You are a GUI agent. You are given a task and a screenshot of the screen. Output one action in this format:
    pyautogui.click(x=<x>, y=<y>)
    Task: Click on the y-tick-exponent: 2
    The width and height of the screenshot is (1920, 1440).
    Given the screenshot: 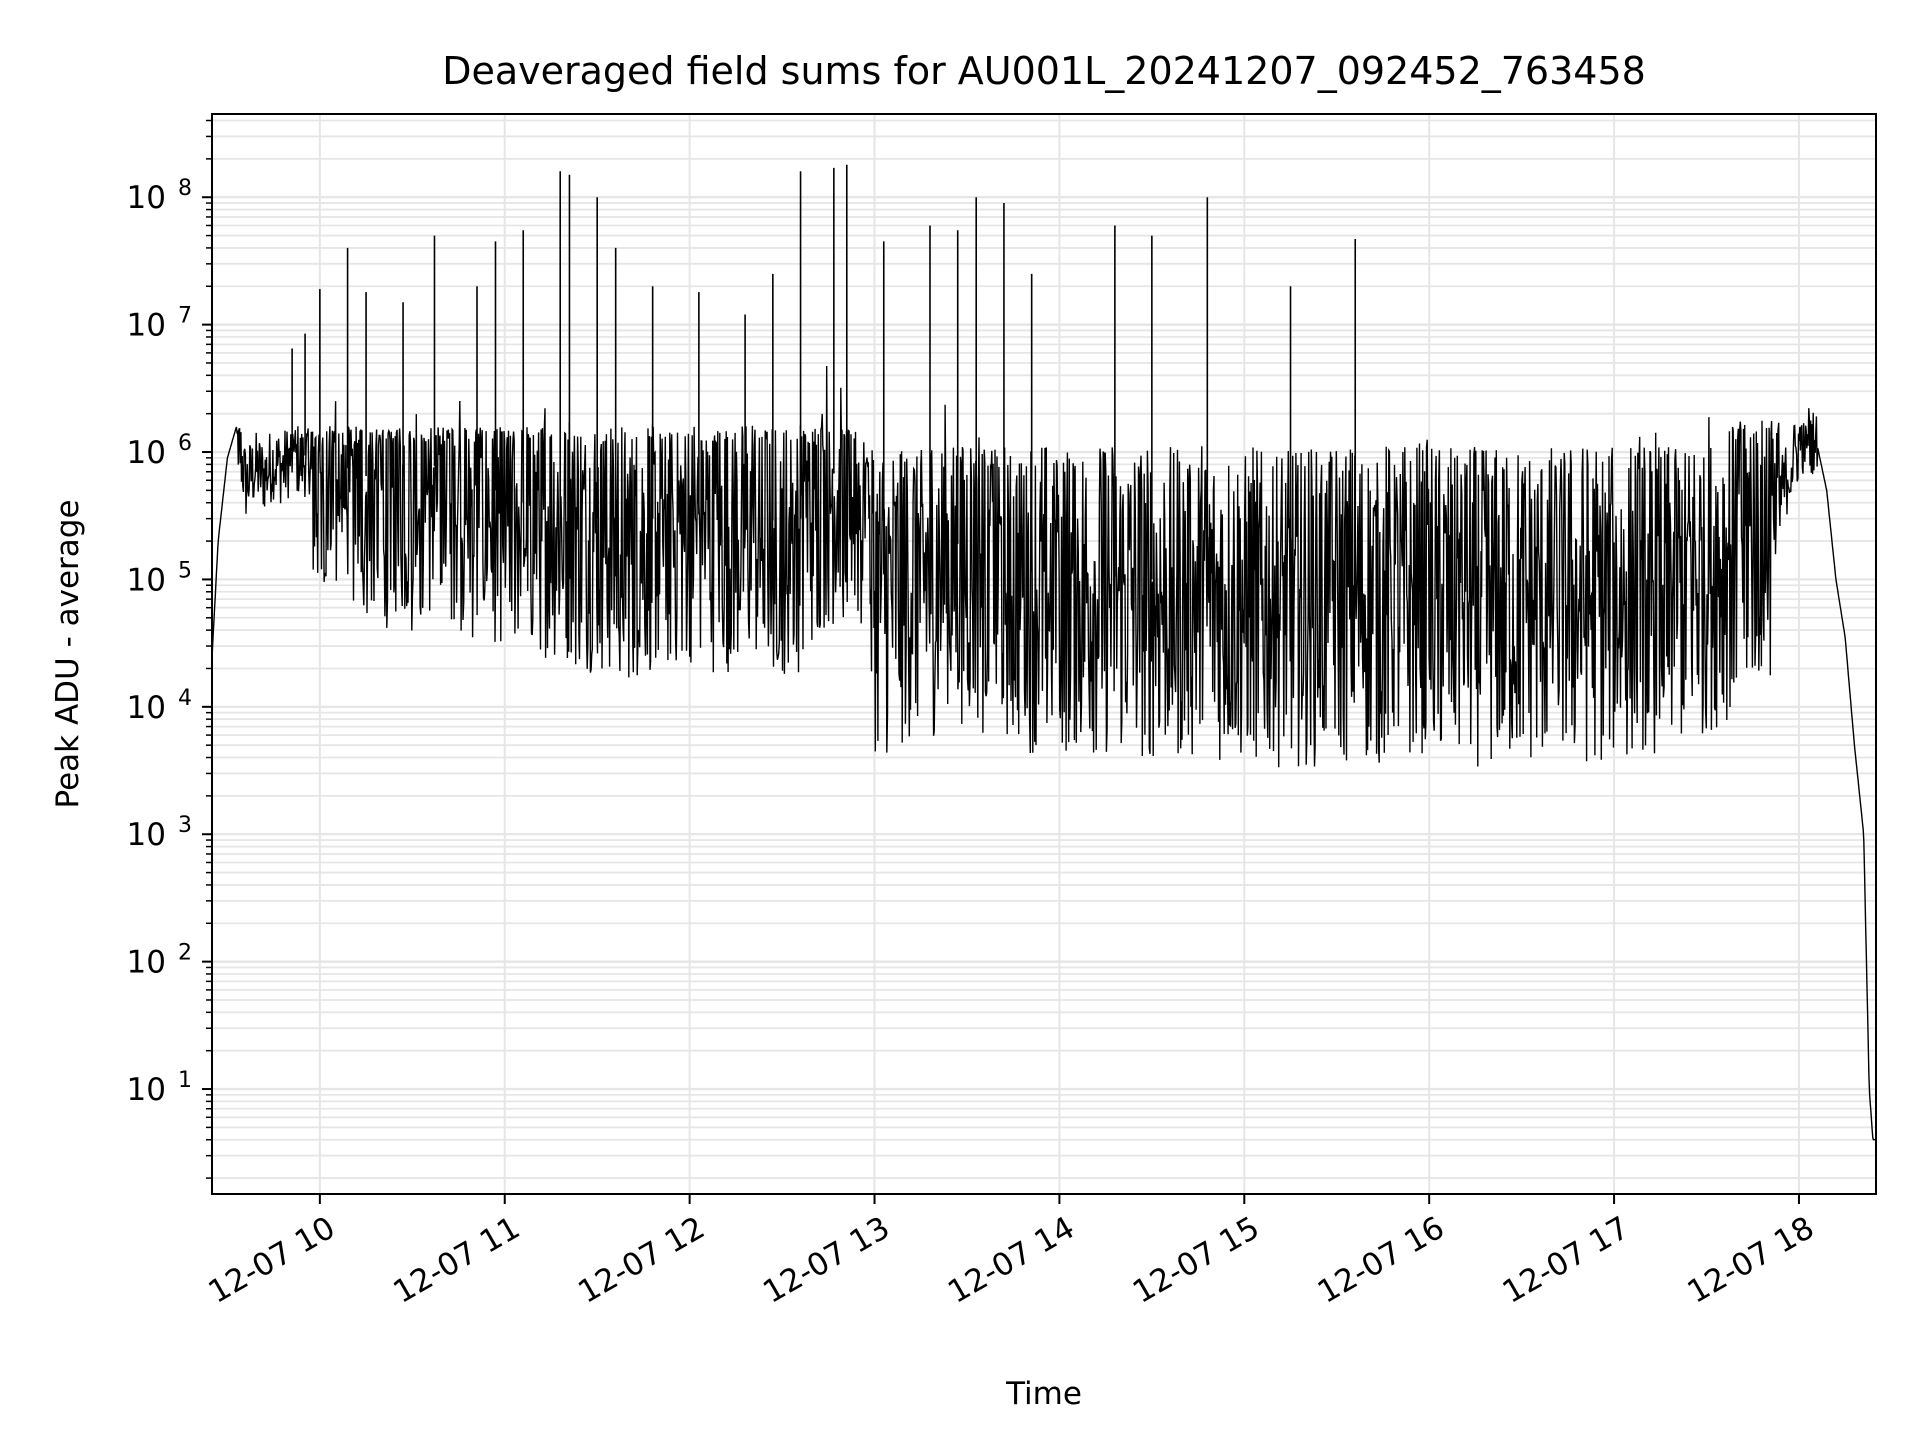 What is the action you would take?
    pyautogui.click(x=185, y=953)
    